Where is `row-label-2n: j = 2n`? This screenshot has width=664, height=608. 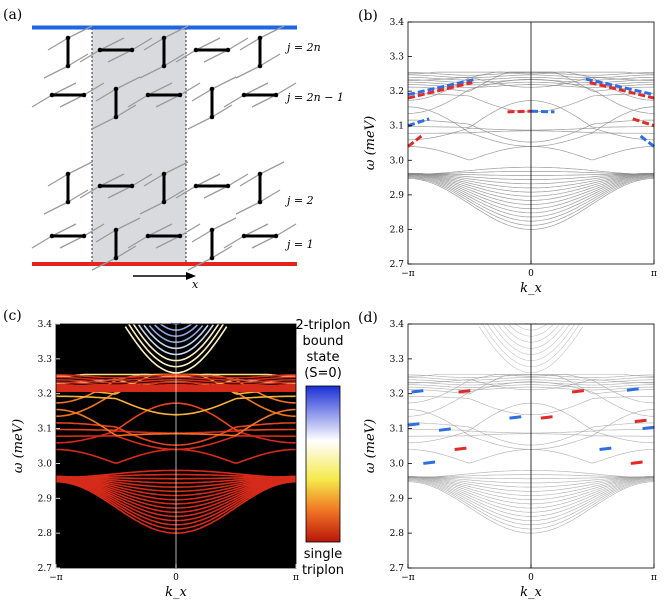
row-label-2n: j = 2n is located at coordinates (302, 47).